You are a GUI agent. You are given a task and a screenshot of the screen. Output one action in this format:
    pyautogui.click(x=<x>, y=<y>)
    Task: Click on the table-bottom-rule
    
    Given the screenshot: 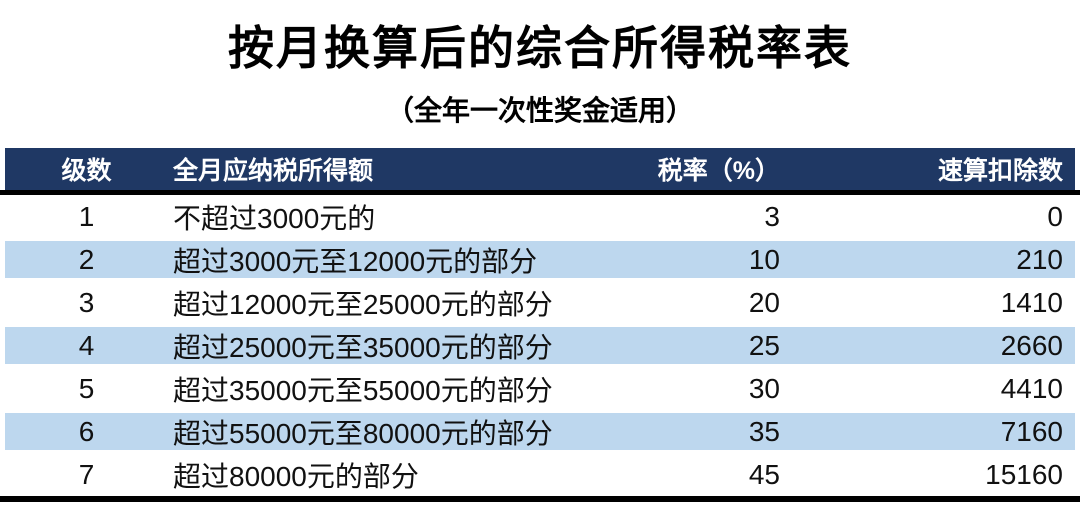 What is the action you would take?
    pyautogui.click(x=540, y=499)
    